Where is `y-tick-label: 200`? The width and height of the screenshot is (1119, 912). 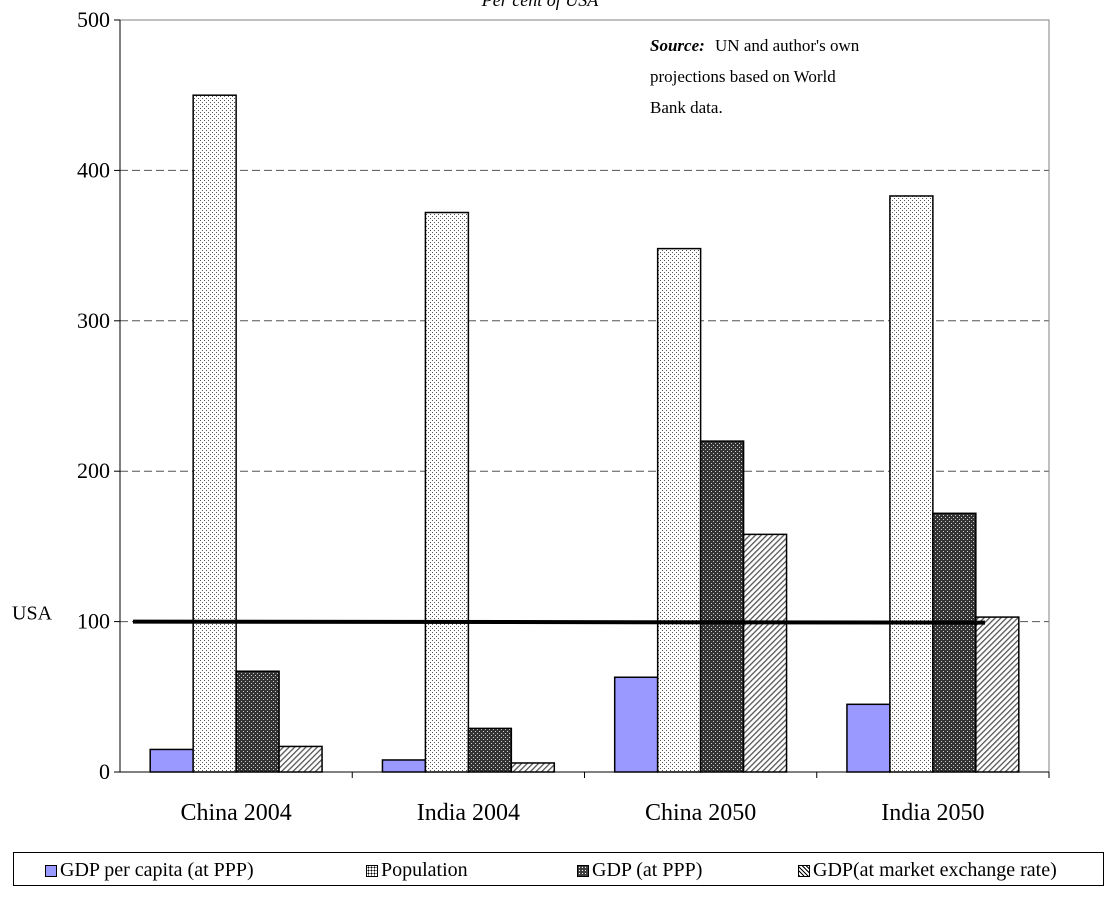
y-tick-label: 200 is located at coordinates (93, 470).